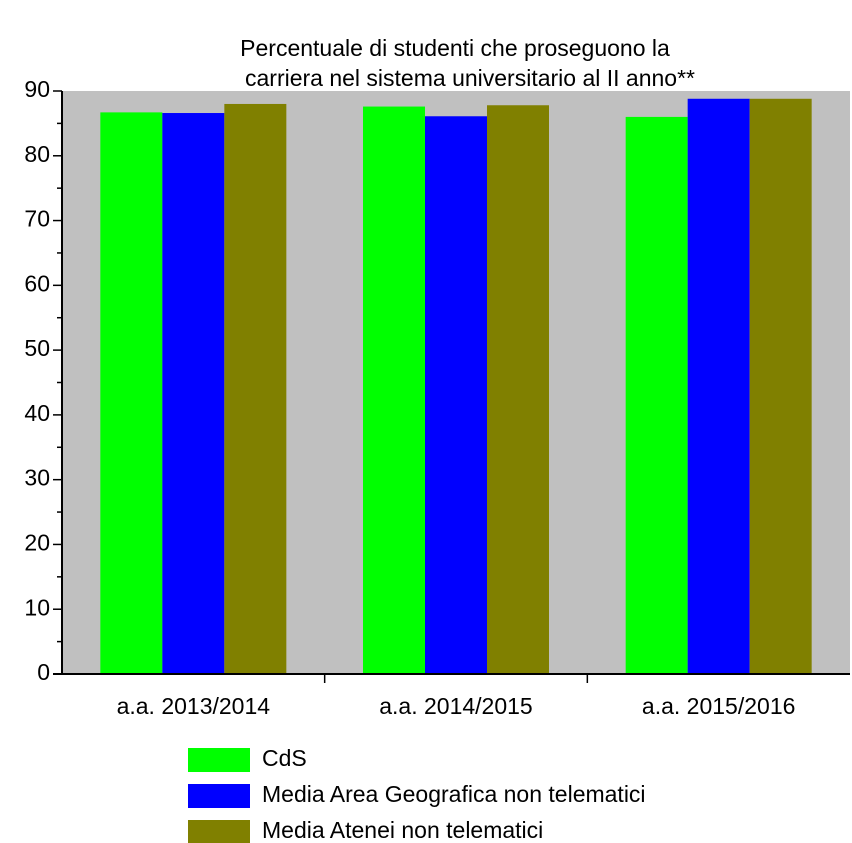  Describe the element at coordinates (37, 154) in the screenshot. I see `y-tick-label: 80` at that location.